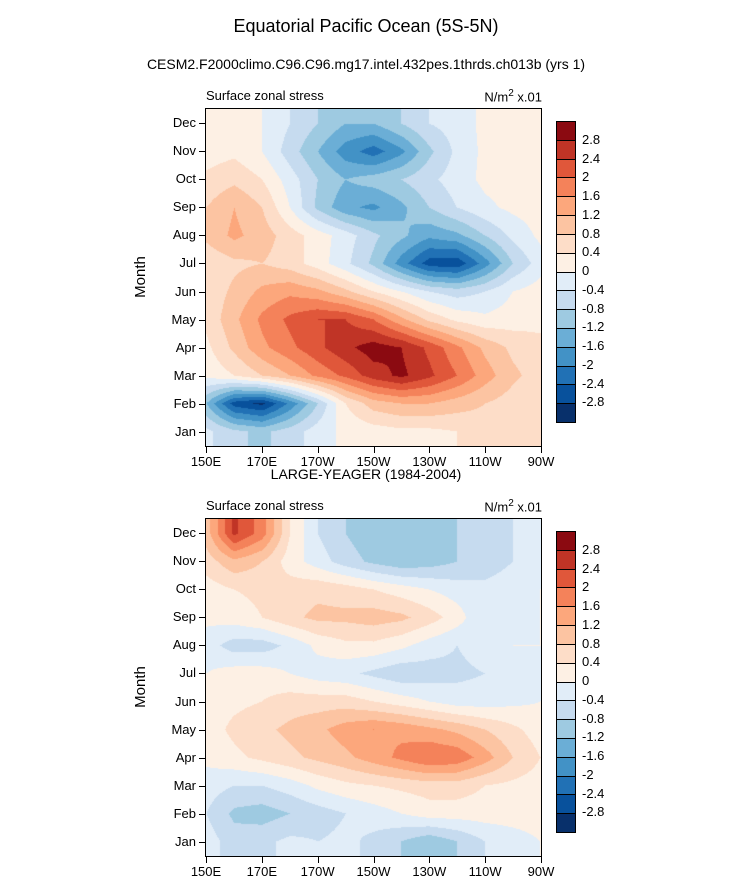 Image resolution: width=732 pixels, height=881 pixels. I want to click on colorbar-label: 1.2, so click(591, 624).